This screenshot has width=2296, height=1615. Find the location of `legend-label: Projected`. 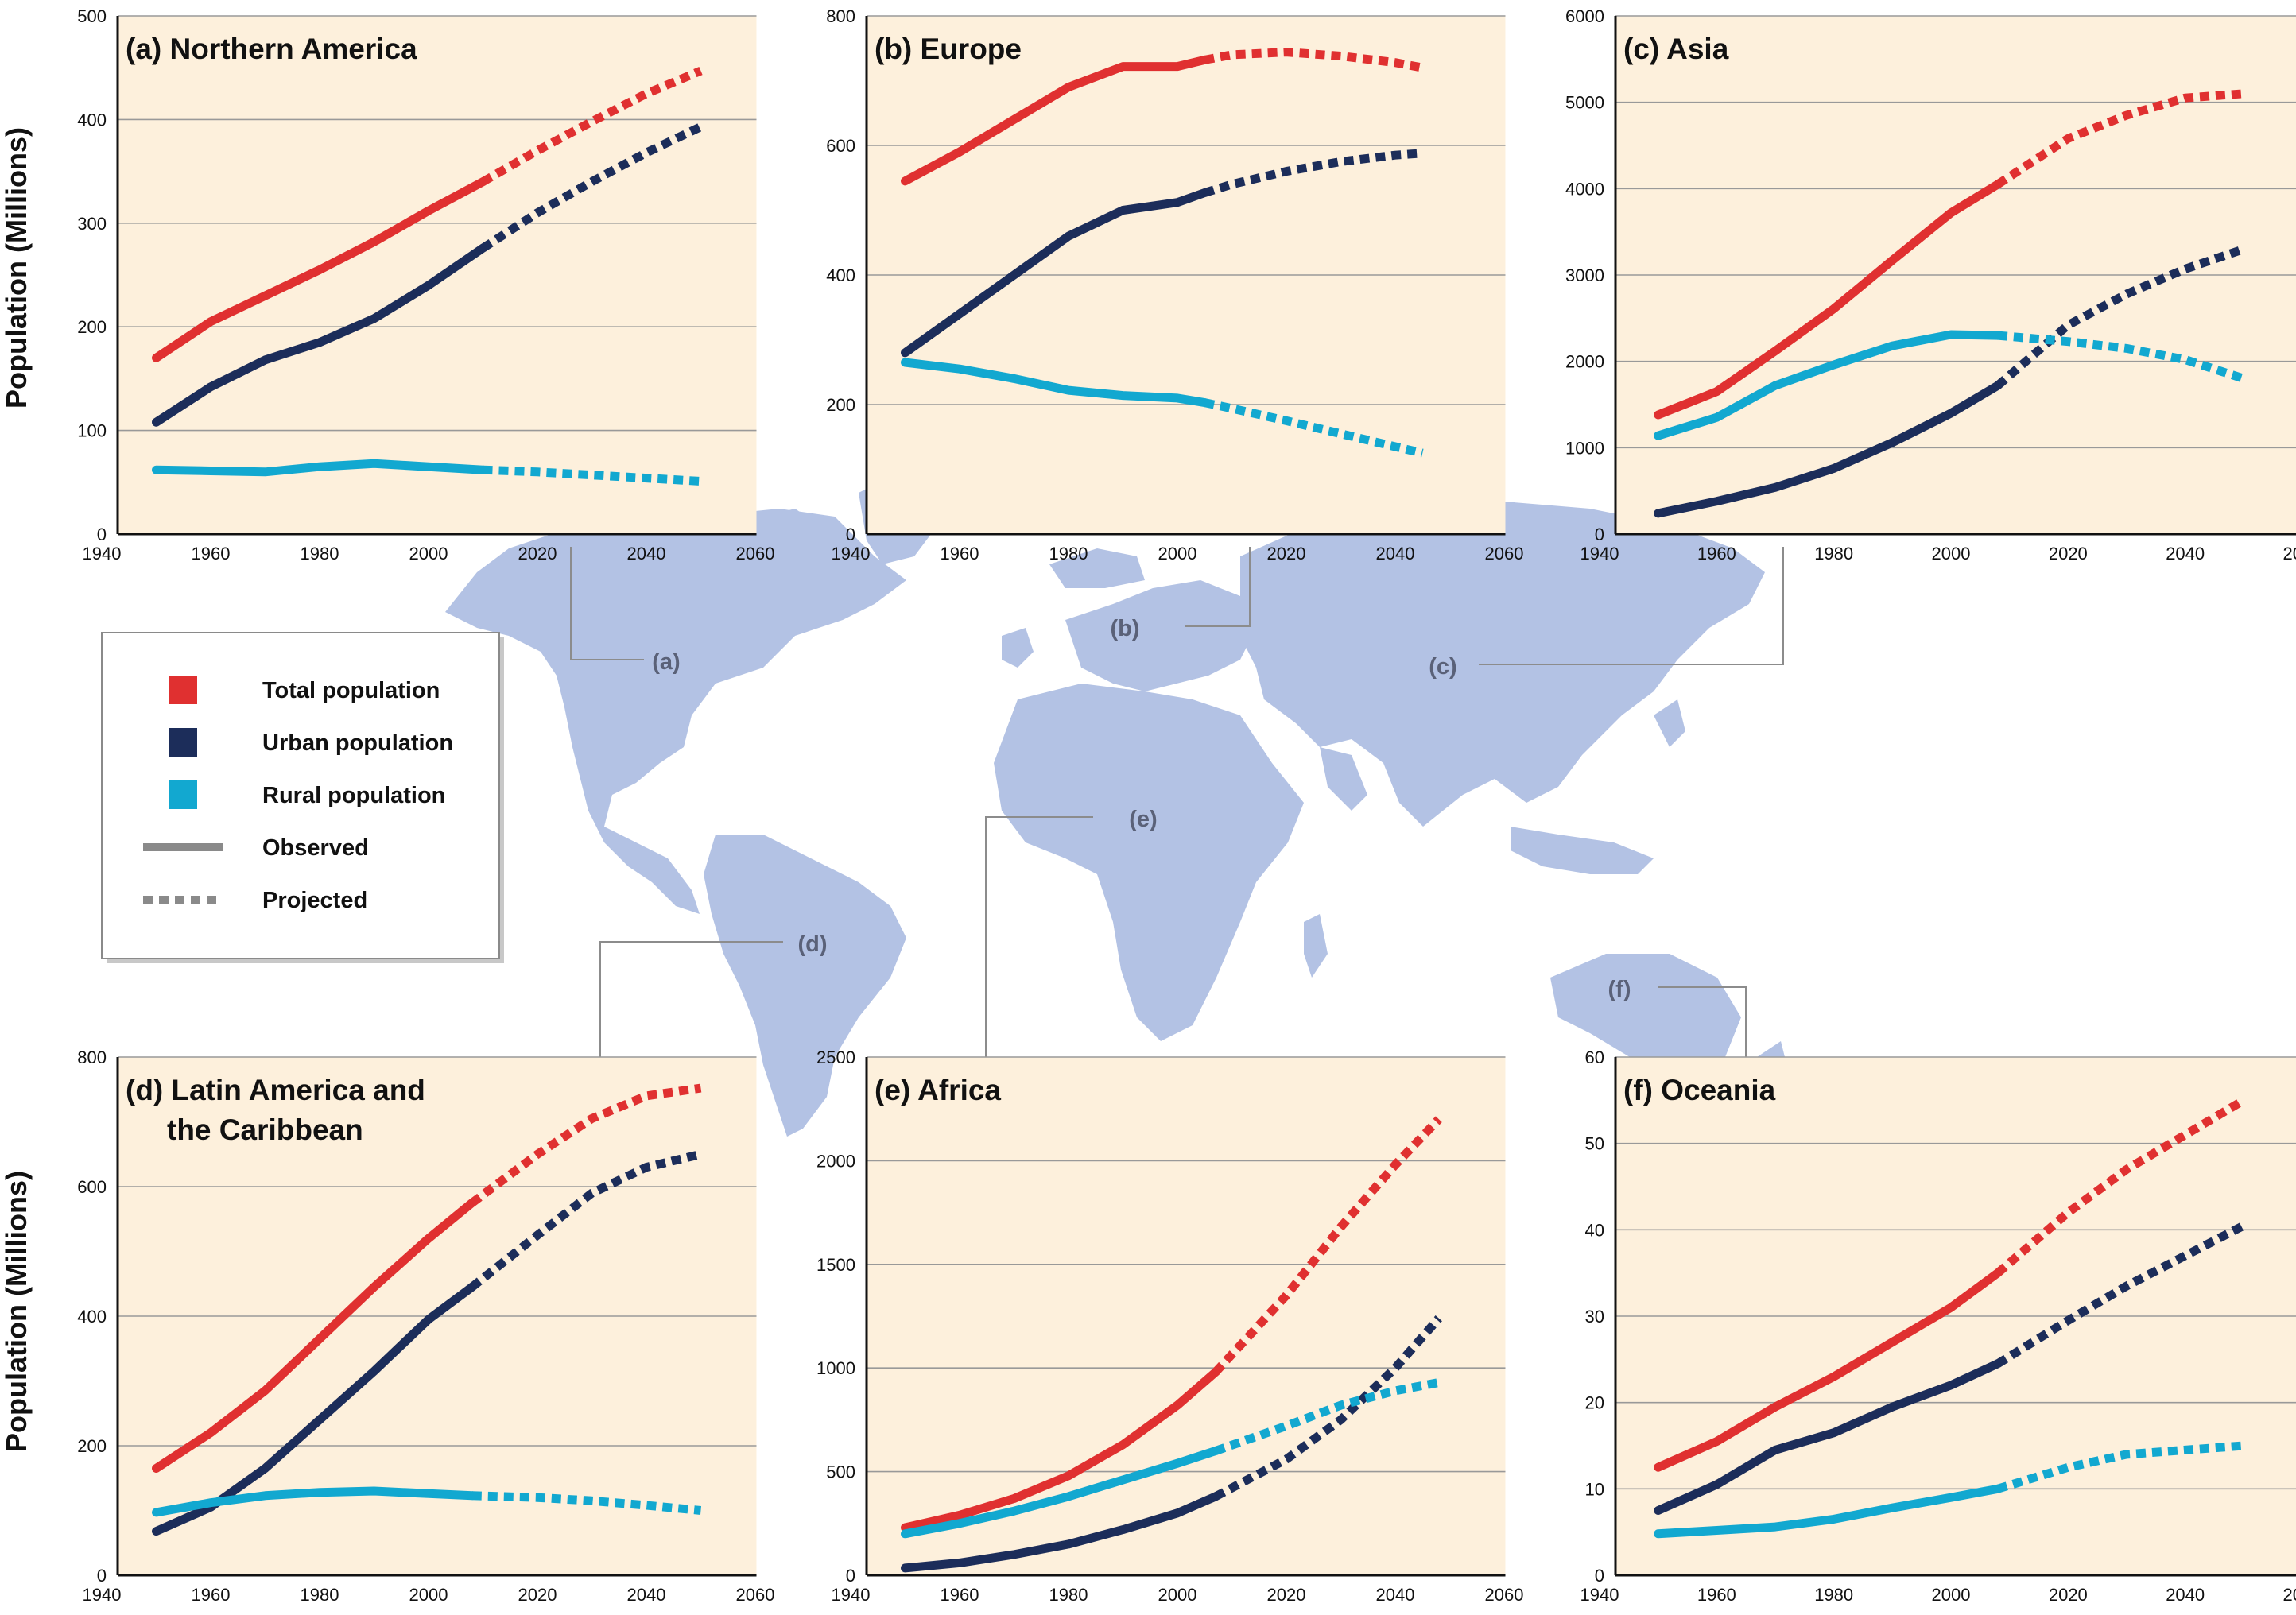

legend-label: Projected is located at coordinates (314, 900).